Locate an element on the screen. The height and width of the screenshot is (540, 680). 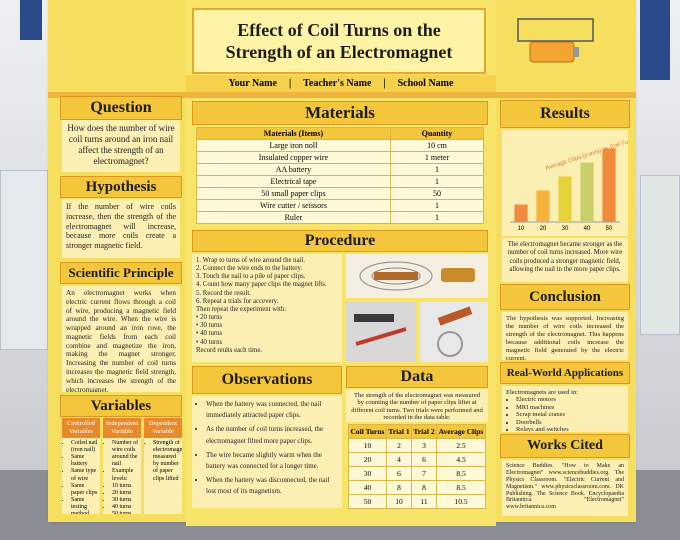
procedure-step: 2. Connect the wire ends to the battery. is located at coordinates (249, 269).